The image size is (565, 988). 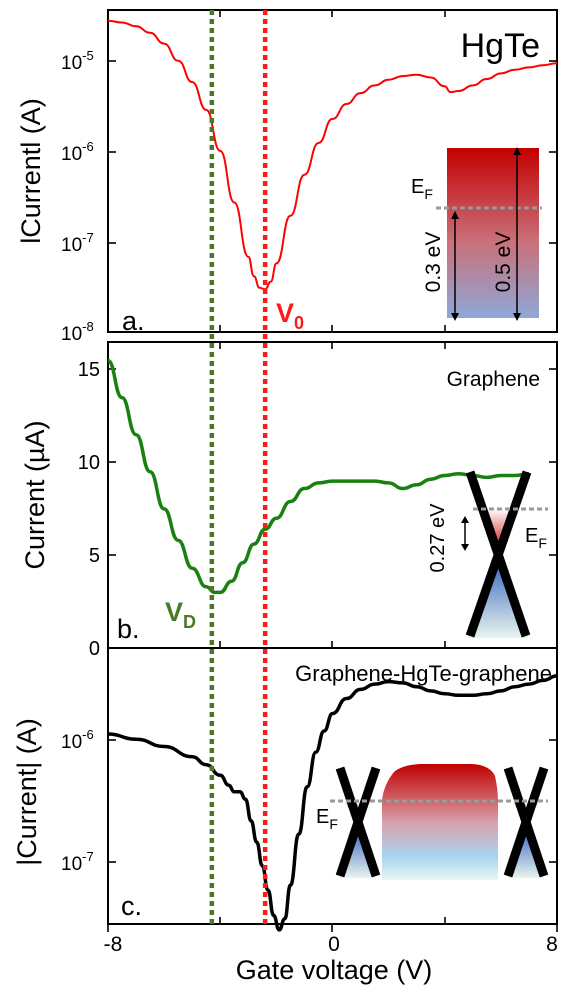 I want to click on arrowhead-0.5ev-bottom, so click(x=517, y=317).